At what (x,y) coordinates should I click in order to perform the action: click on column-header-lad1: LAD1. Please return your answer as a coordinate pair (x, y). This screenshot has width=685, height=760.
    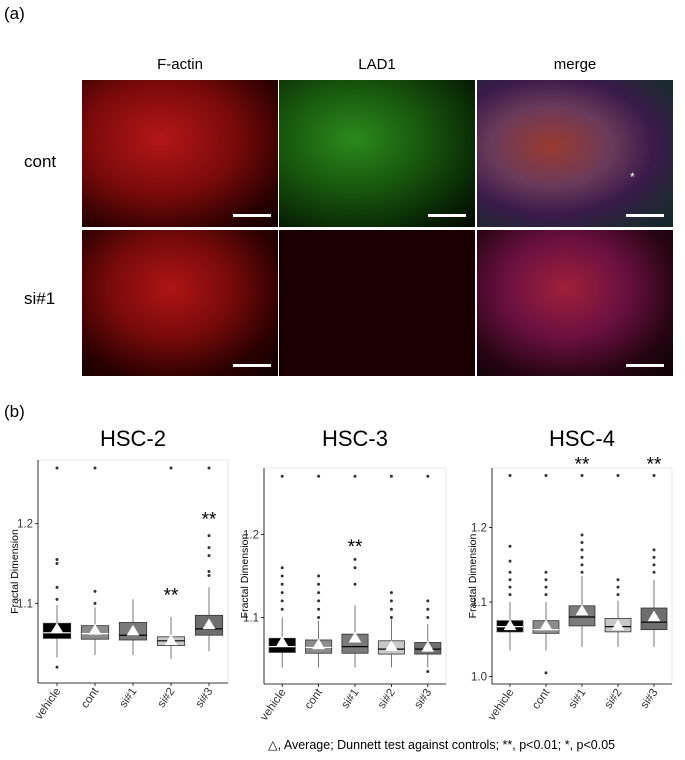
    Looking at the image, I should click on (377, 64).